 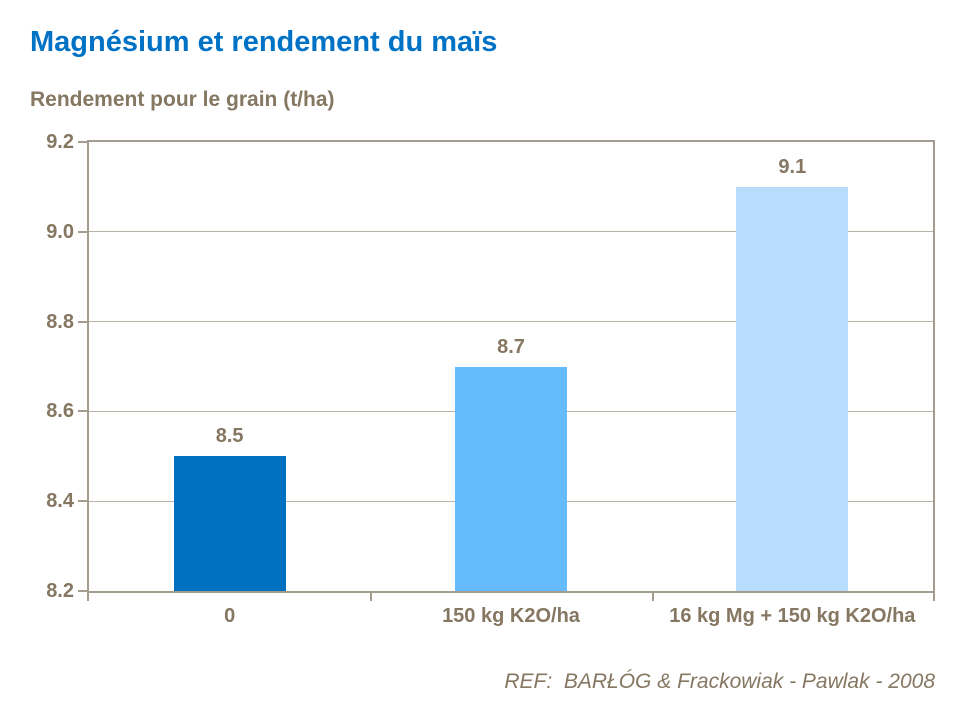 I want to click on chart-title: Magnésium et rendement du maïs, so click(x=264, y=42).